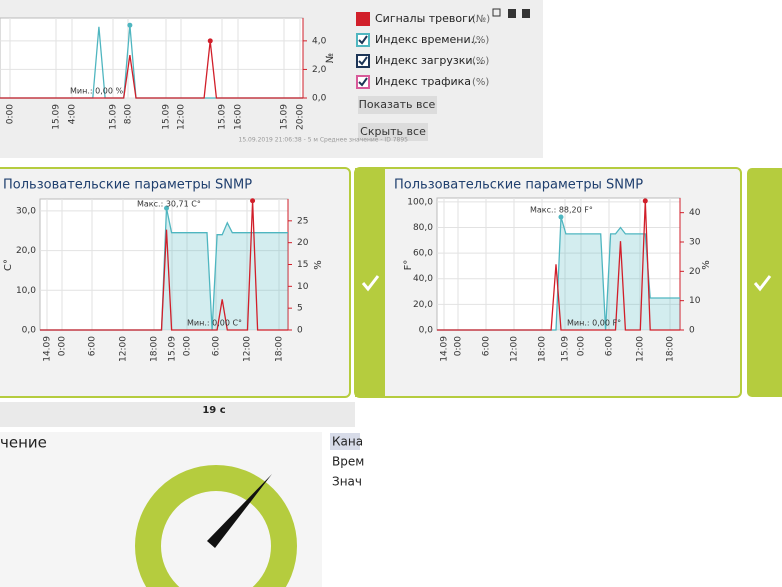  I want to click on y-tick-label: 30,0, so click(26, 211).